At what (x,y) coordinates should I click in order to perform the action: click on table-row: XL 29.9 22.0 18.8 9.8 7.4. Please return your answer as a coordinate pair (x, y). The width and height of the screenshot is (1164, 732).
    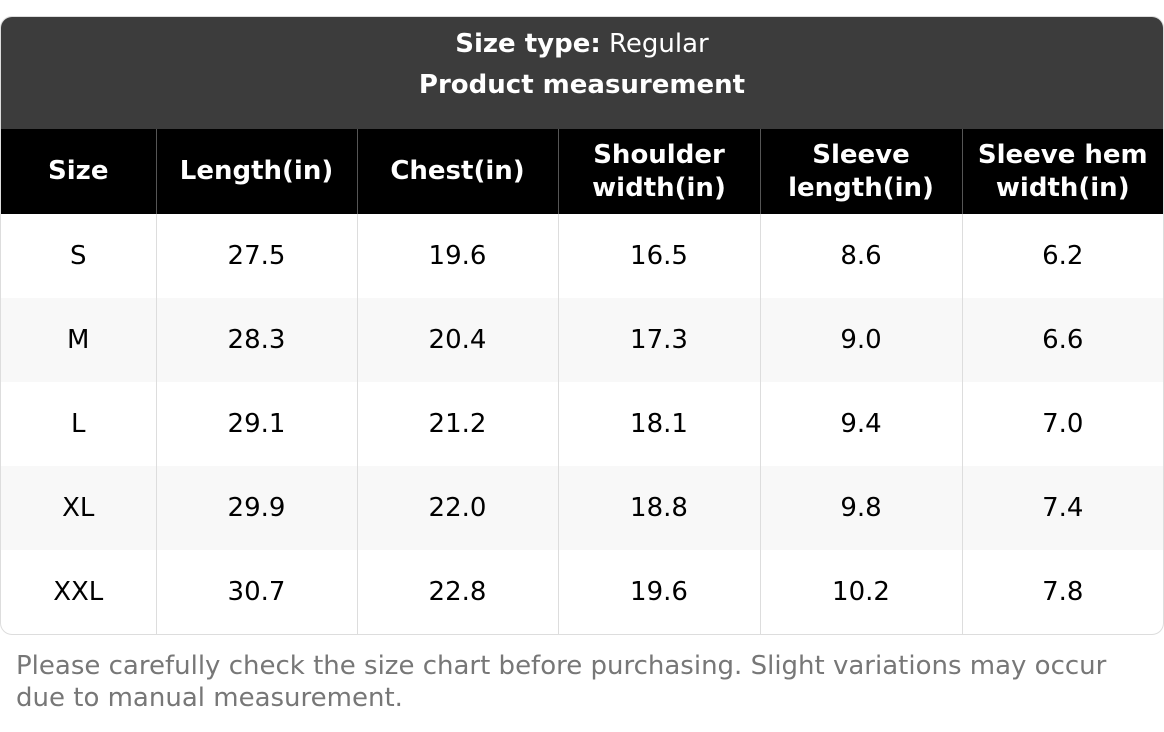
    Looking at the image, I should click on (582, 508).